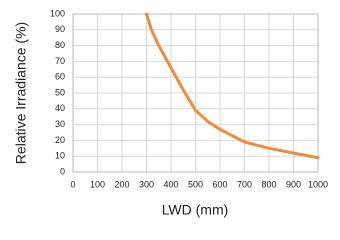  I want to click on y-tick-label: 90, so click(60, 29).